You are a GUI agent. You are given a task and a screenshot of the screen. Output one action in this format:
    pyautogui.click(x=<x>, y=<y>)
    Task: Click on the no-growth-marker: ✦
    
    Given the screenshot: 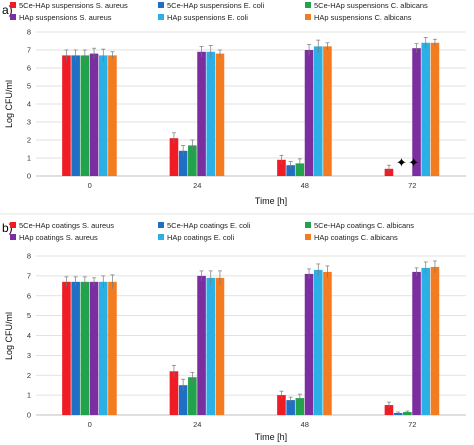 What is the action you would take?
    pyautogui.click(x=413, y=163)
    